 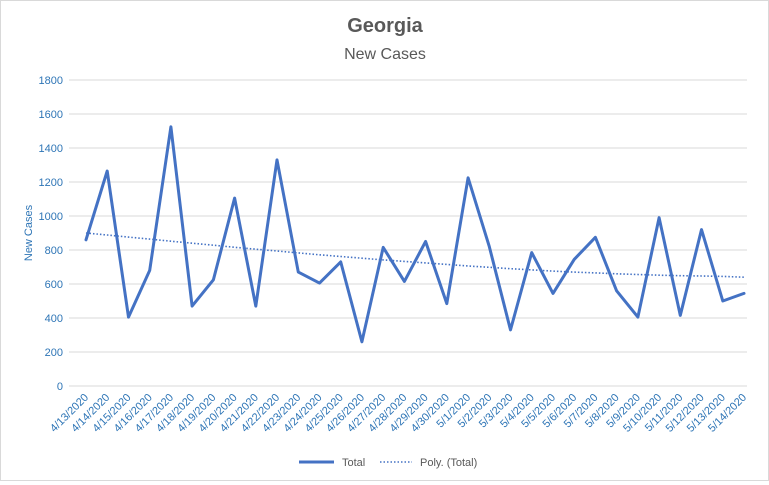 What do you see at coordinates (51, 115) in the screenshot?
I see `y-tick-label: 1600` at bounding box center [51, 115].